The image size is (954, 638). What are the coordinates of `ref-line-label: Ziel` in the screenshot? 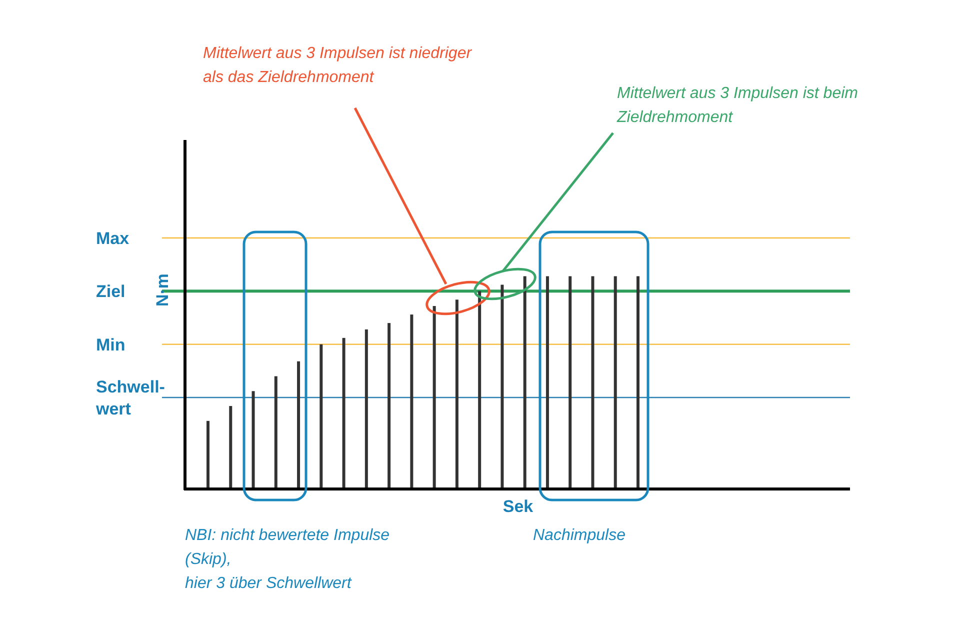 It's located at (111, 292).